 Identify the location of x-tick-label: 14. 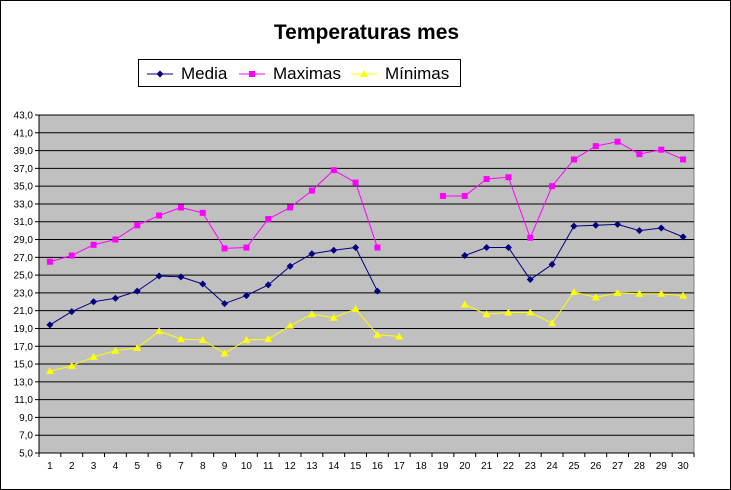
(334, 466).